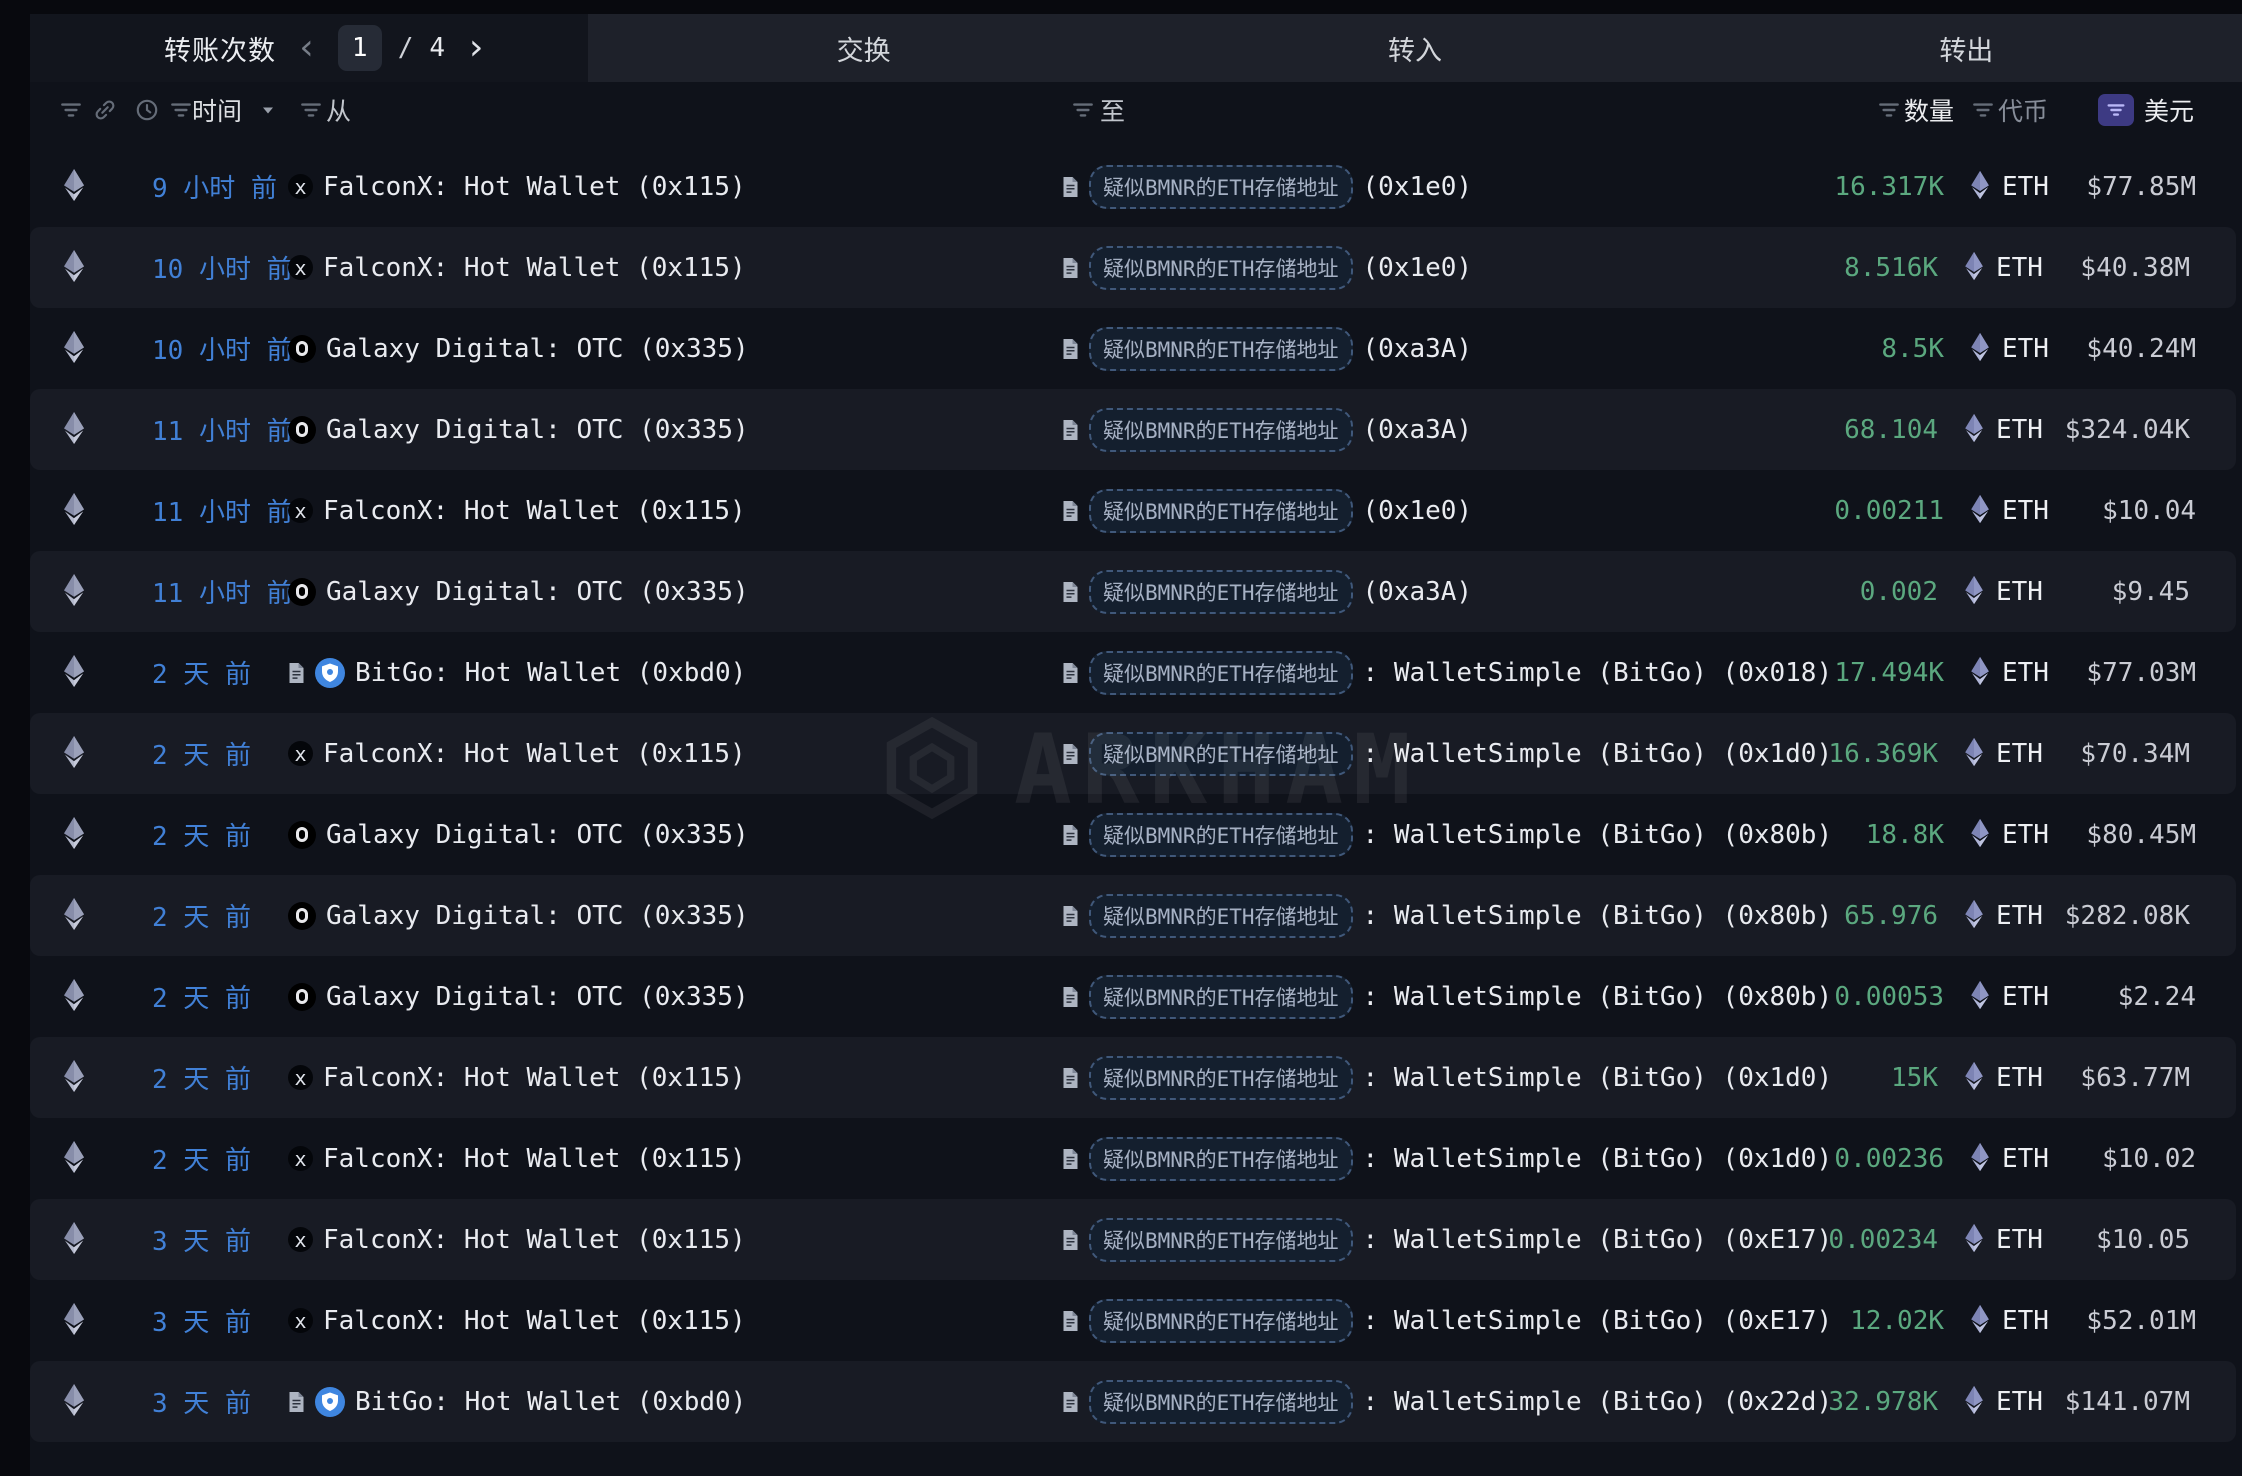  Describe the element at coordinates (2116, 110) in the screenshot. I see `usd-filter-active-icon` at that location.